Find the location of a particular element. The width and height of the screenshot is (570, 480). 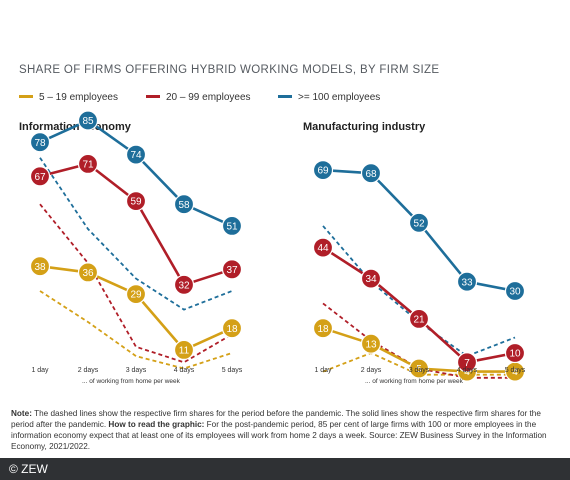

information-economy-data-label-2-3: 58 is located at coordinates (184, 205).